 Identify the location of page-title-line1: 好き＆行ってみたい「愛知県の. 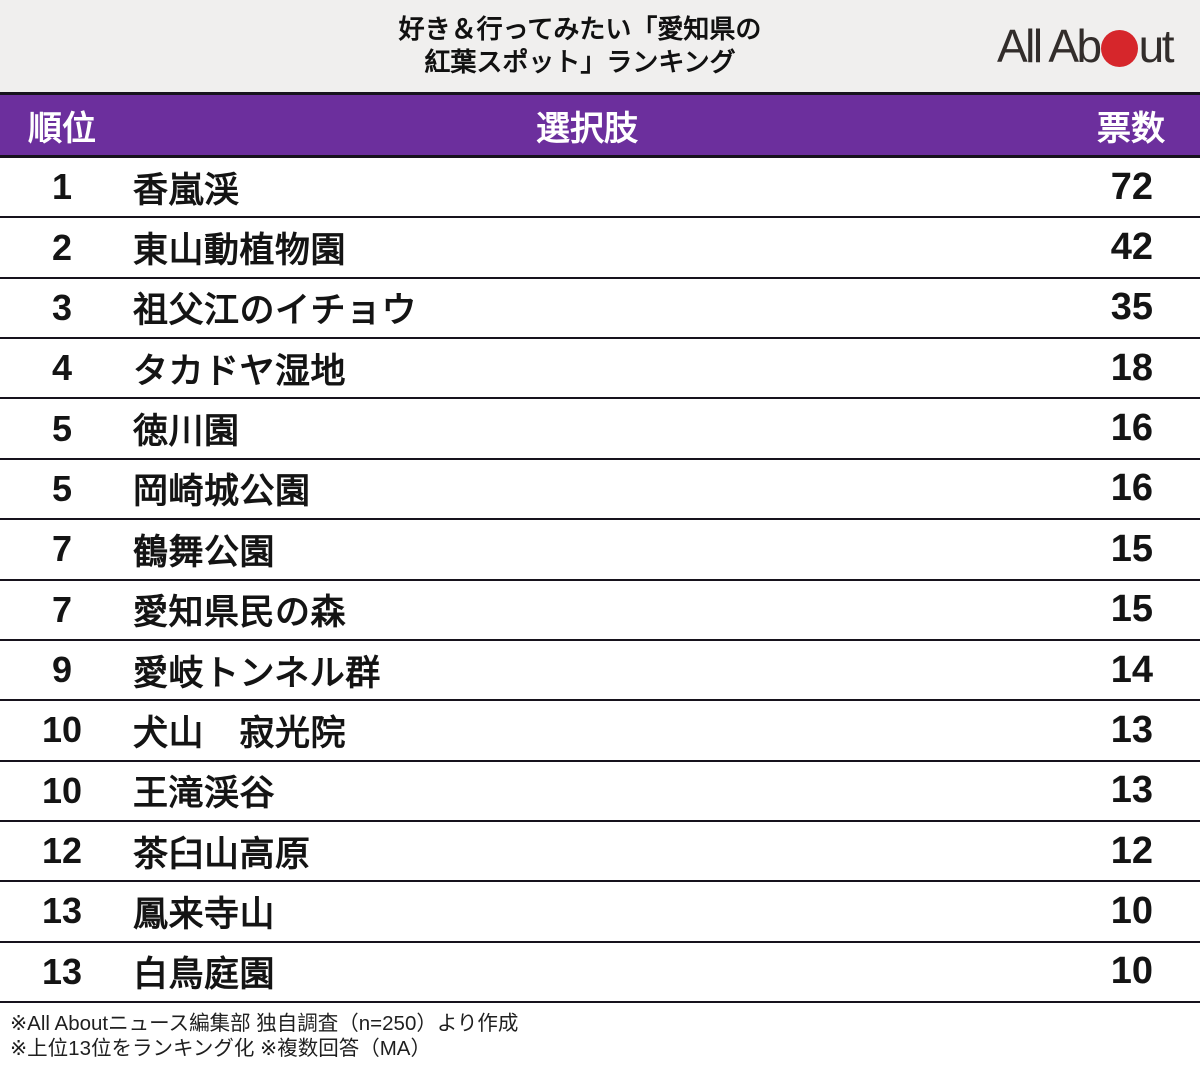
(580, 29).